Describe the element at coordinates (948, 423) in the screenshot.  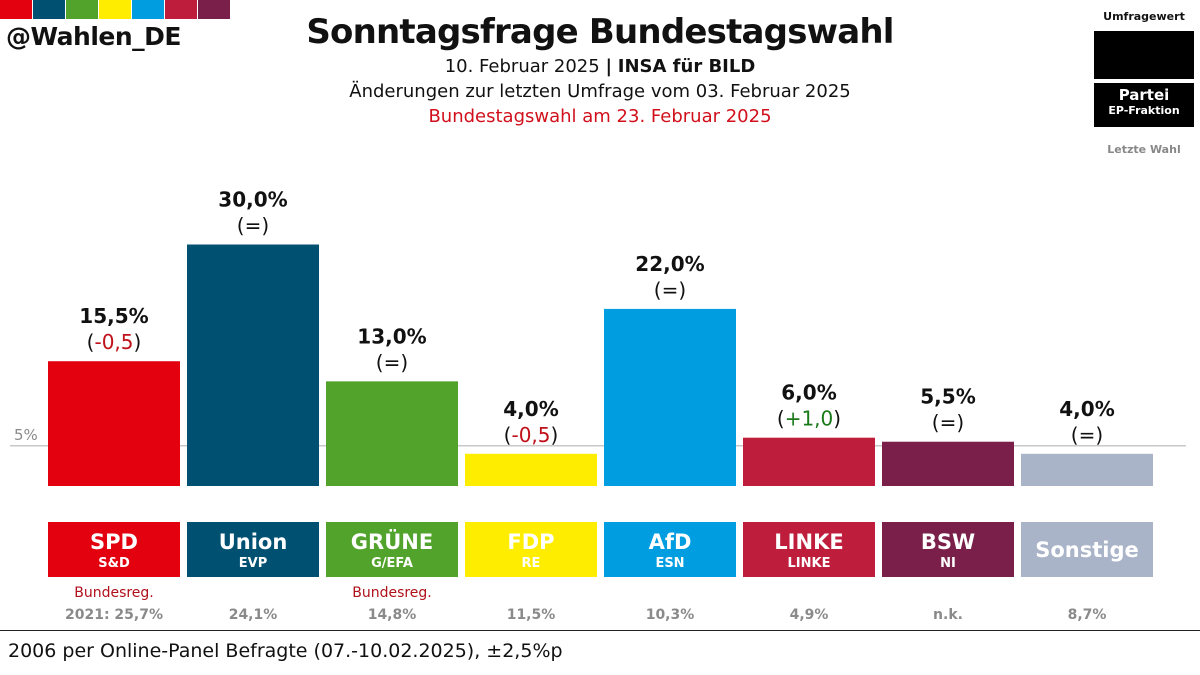
I see `change-label-bsw: (=)` at that location.